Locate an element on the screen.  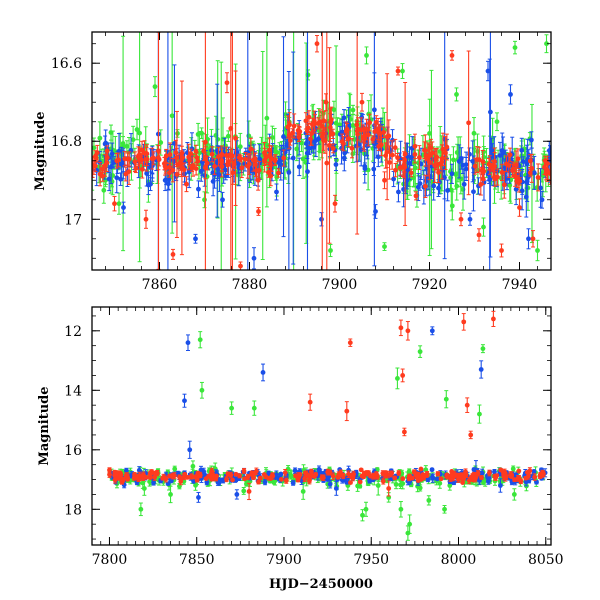
top-series2-longbar is located at coordinates (140, 147).